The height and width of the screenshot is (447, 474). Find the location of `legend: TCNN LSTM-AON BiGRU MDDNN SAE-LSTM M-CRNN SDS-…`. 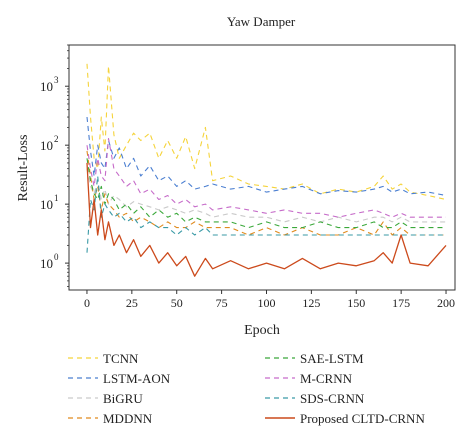

legend: TCNN LSTM-AON BiGRU MDDNN SAE-LSTM M-CRNN SDS-… is located at coordinates (246, 388).